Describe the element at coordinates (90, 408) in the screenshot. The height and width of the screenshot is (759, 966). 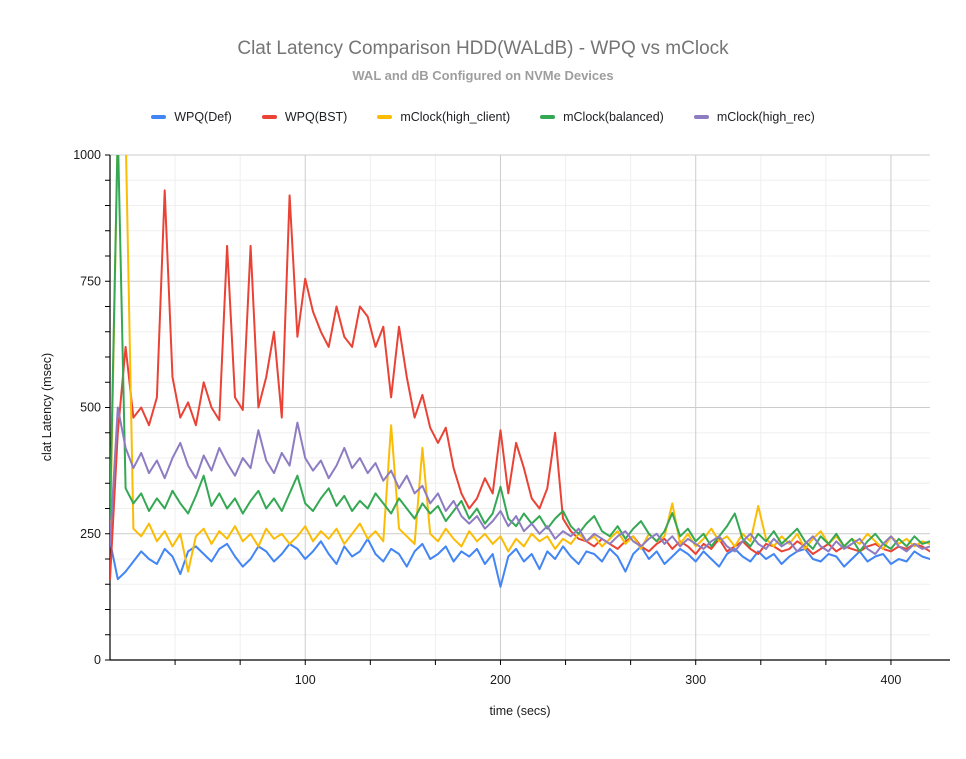
I see `y-tick-label: 500` at that location.